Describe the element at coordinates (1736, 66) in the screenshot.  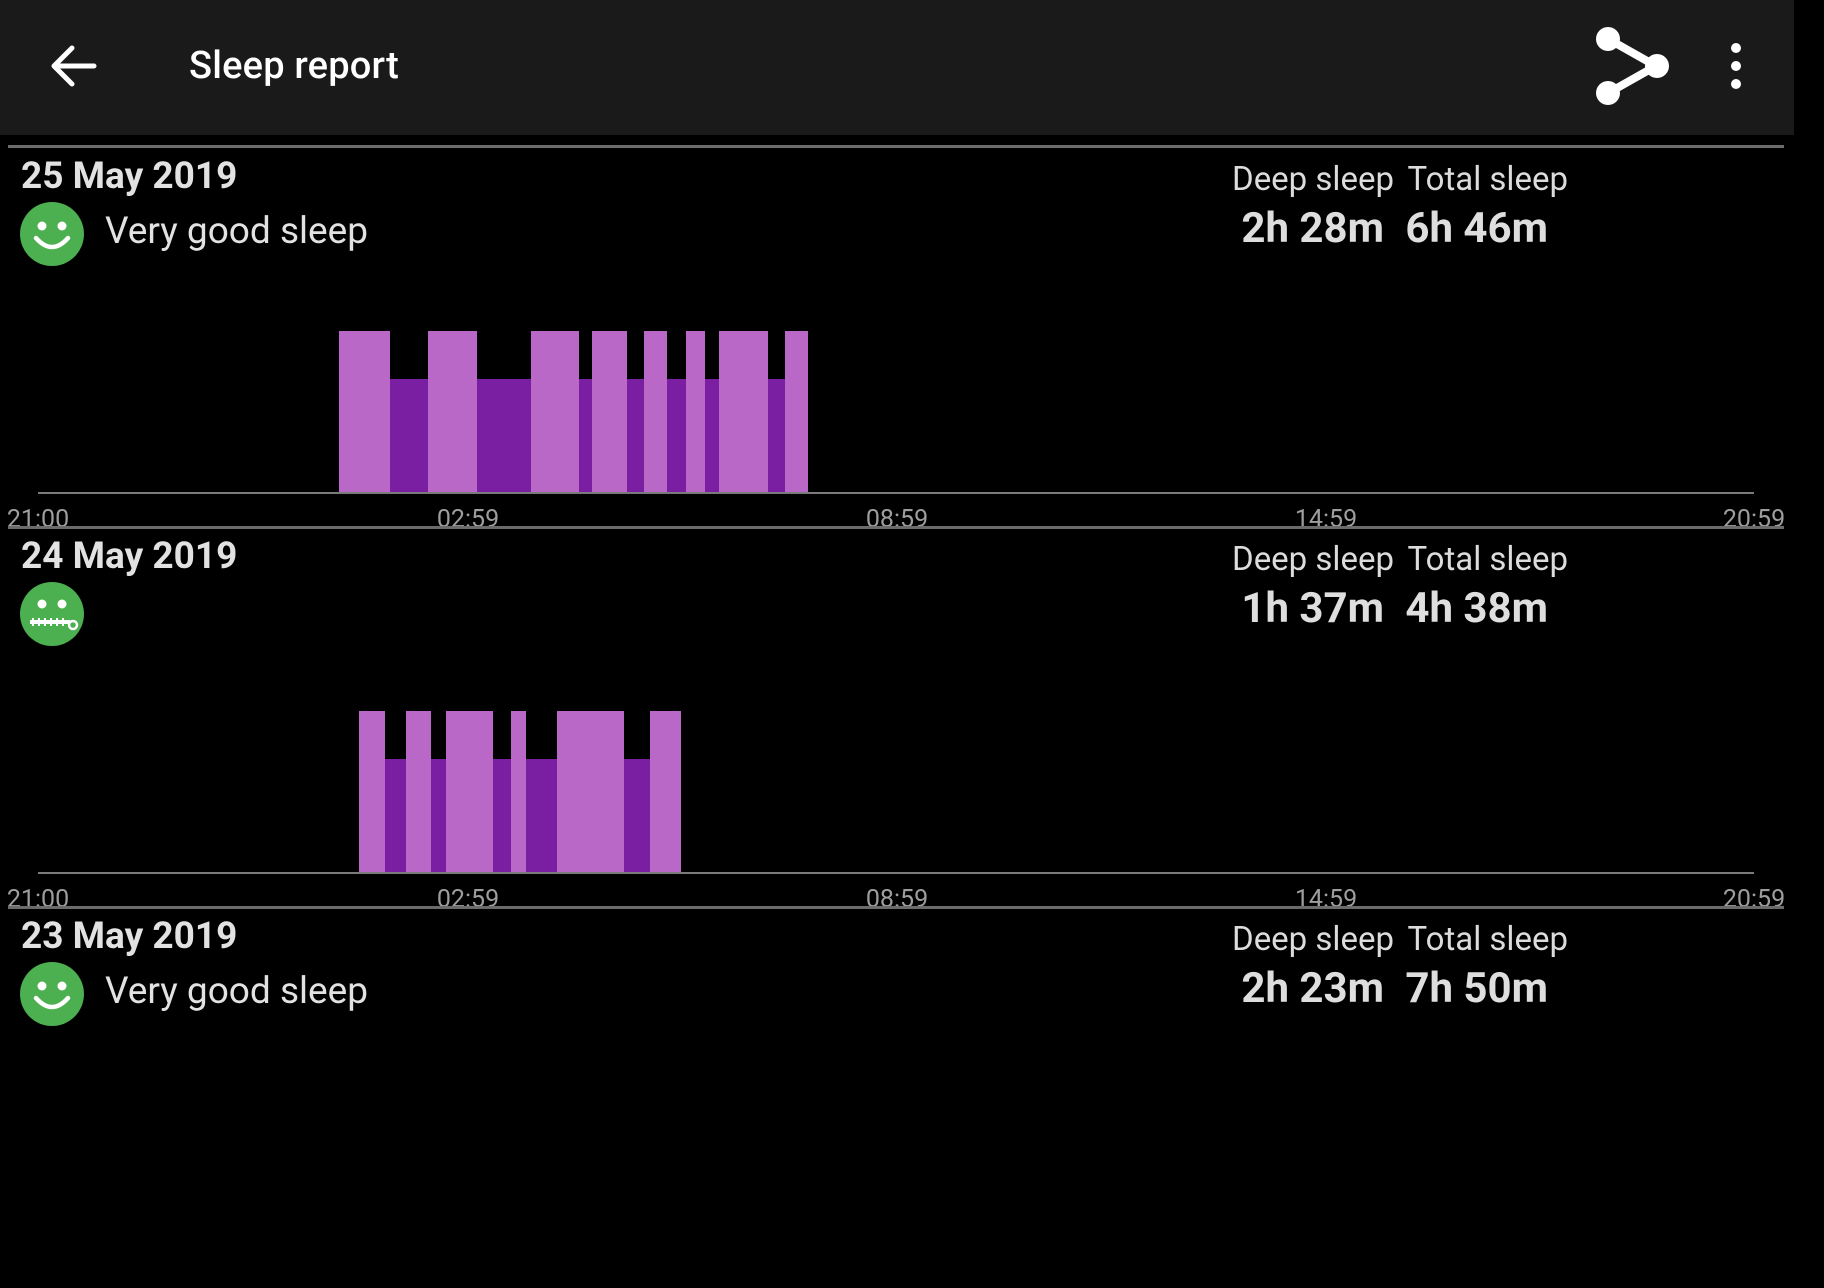
I see `more-vert-icon` at that location.